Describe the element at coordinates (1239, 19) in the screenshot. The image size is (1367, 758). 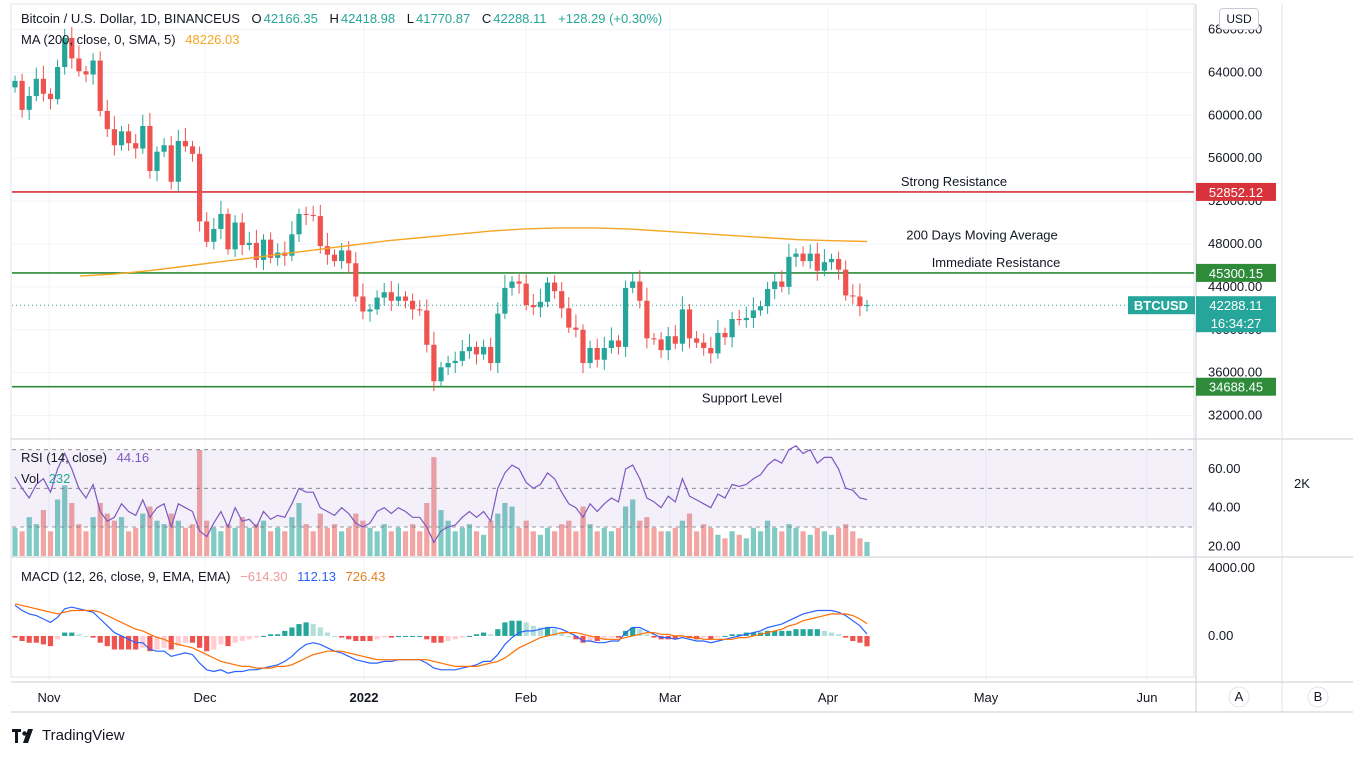
I see `currency-button: USD` at that location.